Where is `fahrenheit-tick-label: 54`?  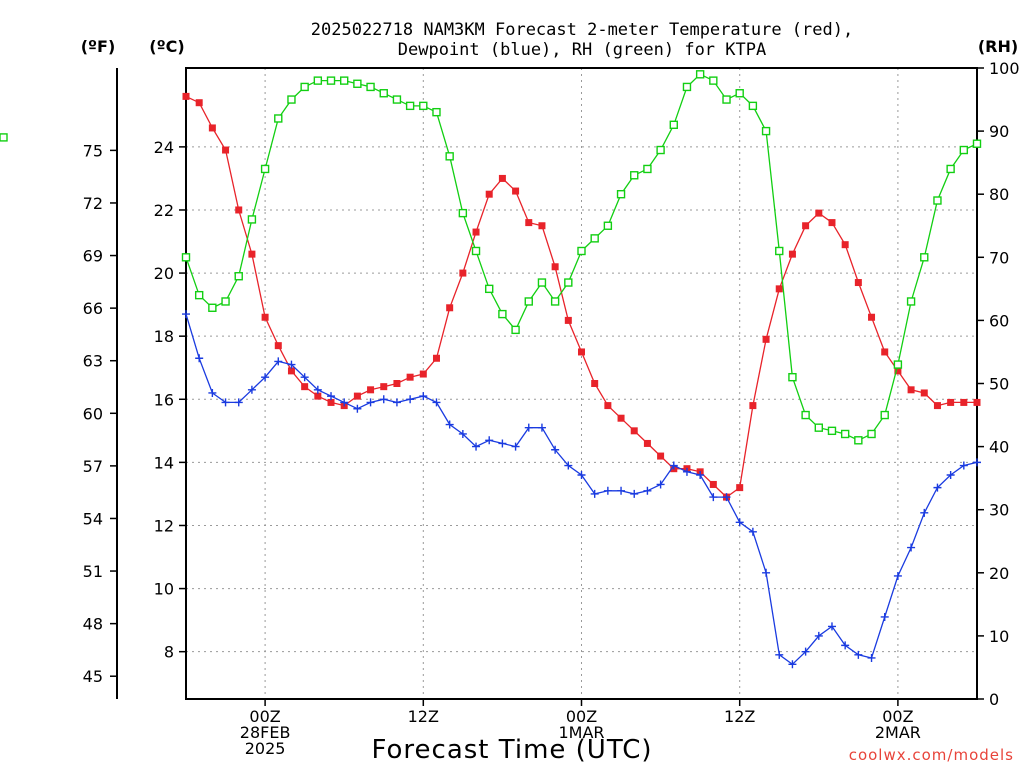
fahrenheit-tick-label: 54 is located at coordinates (93, 518).